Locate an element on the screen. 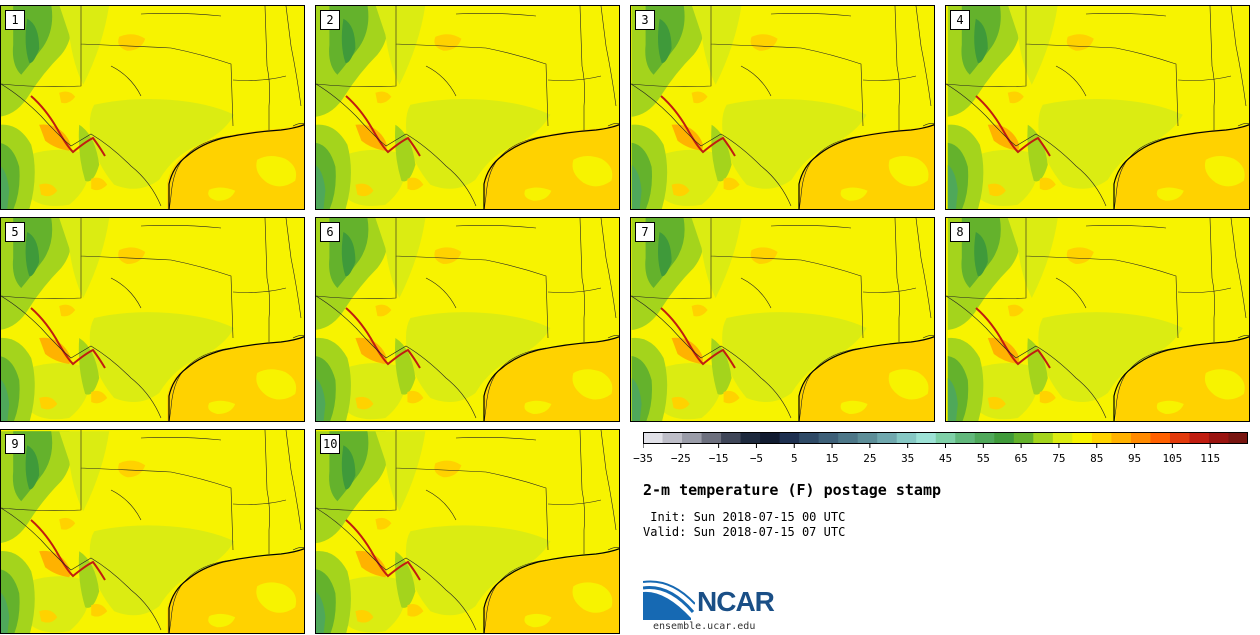  member-number-9: 9 is located at coordinates (15, 444).